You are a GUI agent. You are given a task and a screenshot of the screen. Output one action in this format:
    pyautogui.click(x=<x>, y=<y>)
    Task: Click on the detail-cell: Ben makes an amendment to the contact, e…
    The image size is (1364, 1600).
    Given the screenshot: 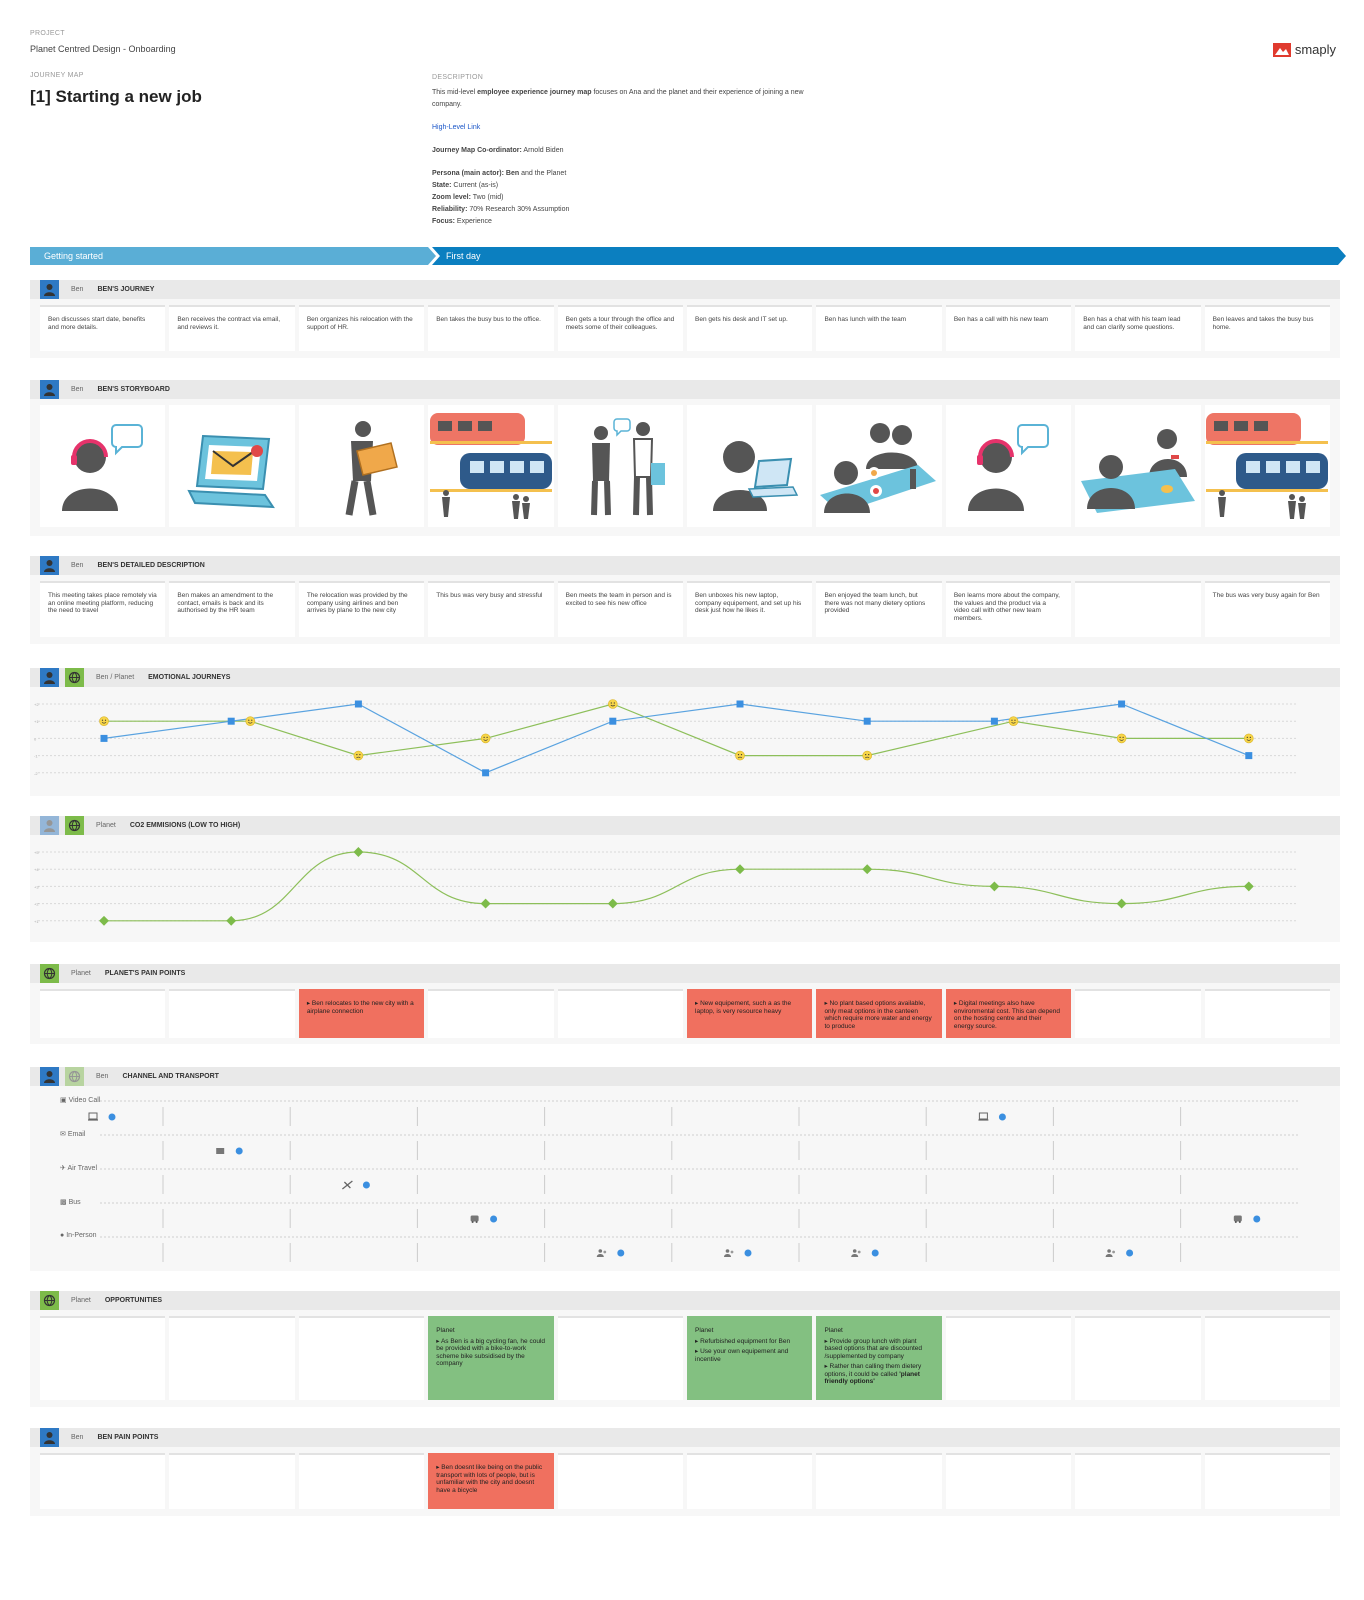 What is the action you would take?
    pyautogui.click(x=232, y=609)
    